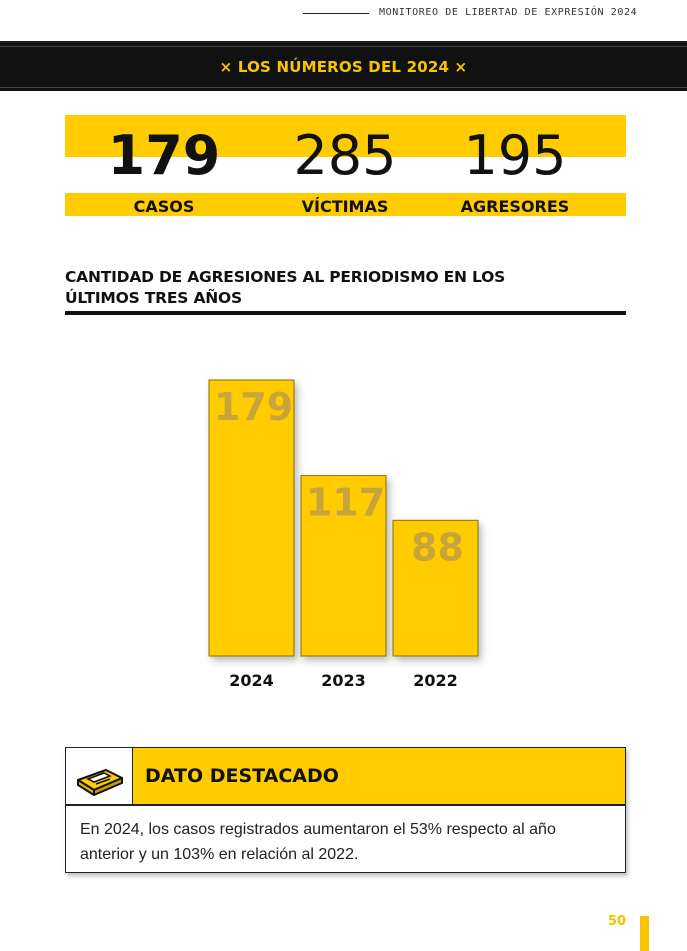 The image size is (687, 951). I want to click on stat-label: CASOS, so click(164, 206).